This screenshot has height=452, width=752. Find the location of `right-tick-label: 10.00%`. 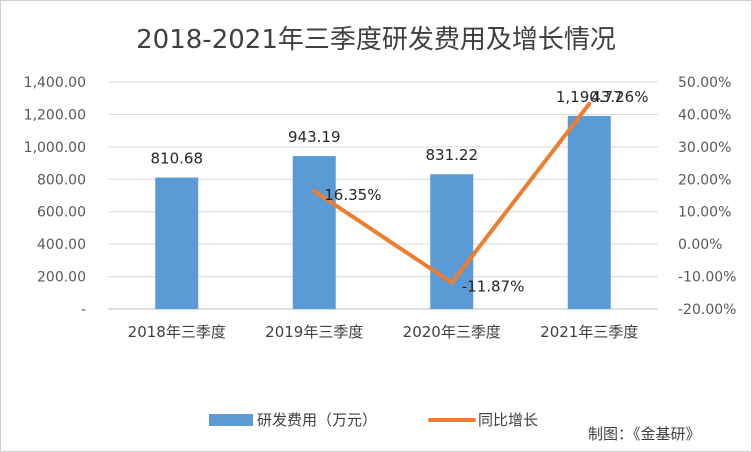

right-tick-label: 10.00% is located at coordinates (704, 213).